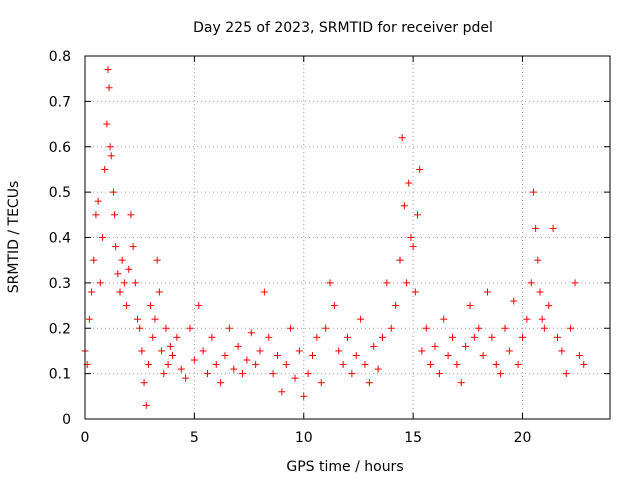  I want to click on y-tick-label: 0.8, so click(60, 57).